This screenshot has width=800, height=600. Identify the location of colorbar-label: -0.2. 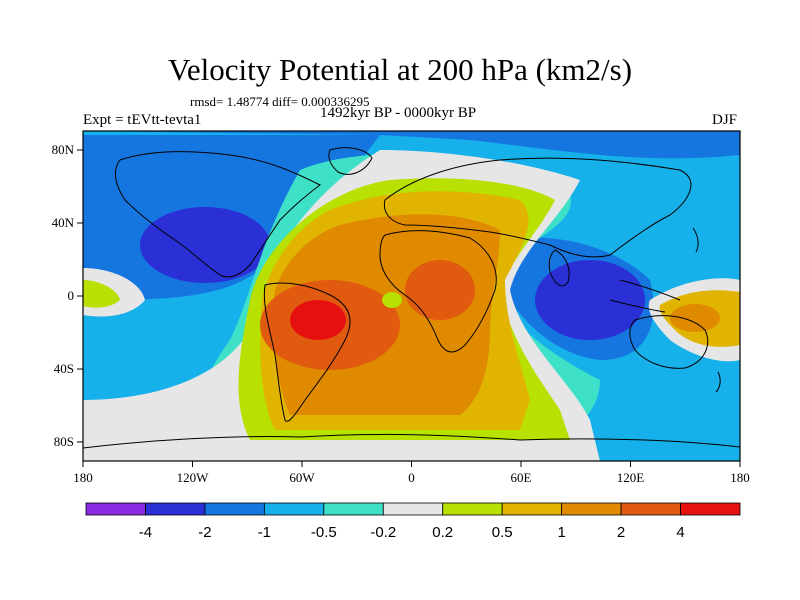
(383, 532).